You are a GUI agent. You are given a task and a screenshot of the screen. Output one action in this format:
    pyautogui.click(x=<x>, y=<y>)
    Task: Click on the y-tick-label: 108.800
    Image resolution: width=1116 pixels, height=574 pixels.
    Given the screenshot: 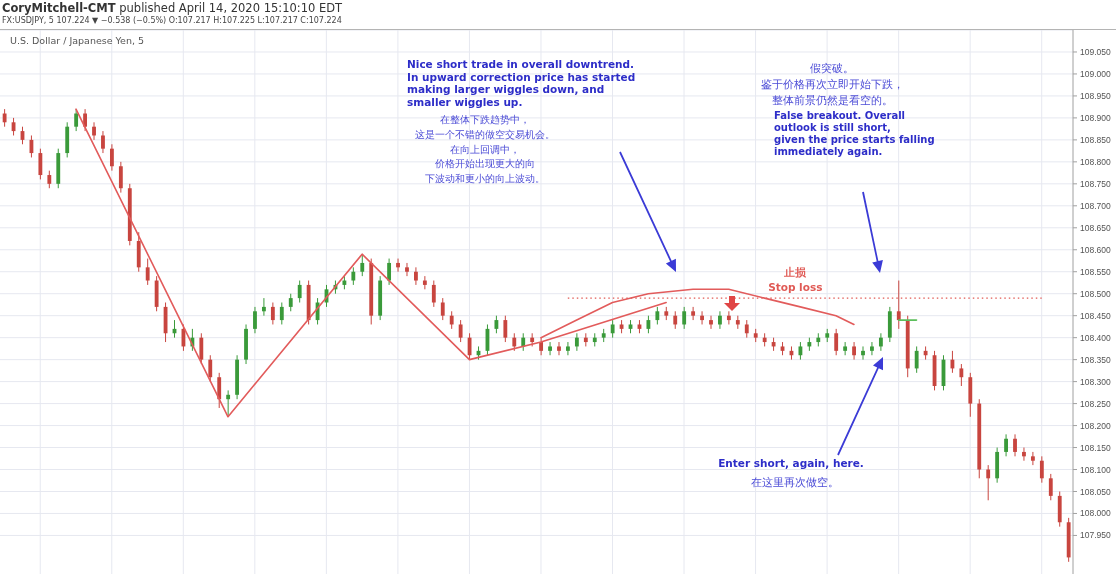 What is the action you would take?
    pyautogui.click(x=1095, y=161)
    